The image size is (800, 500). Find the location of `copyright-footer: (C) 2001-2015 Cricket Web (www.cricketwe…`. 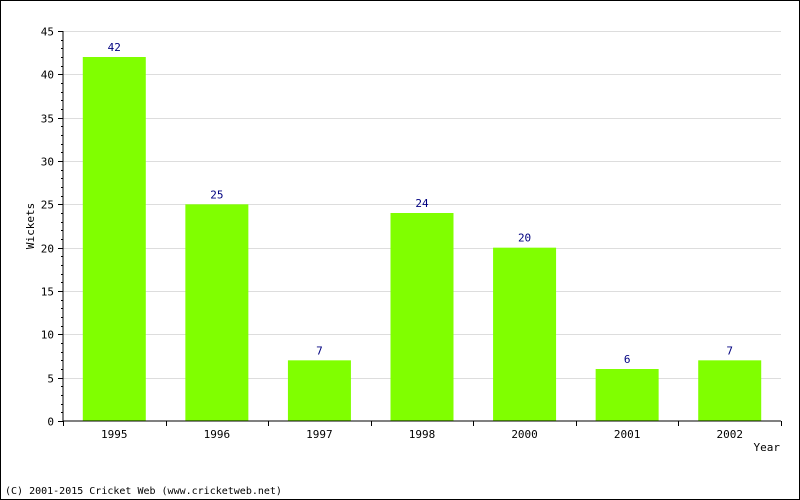

copyright-footer: (C) 2001-2015 Cricket Web (www.cricketwe… is located at coordinates (143, 491).